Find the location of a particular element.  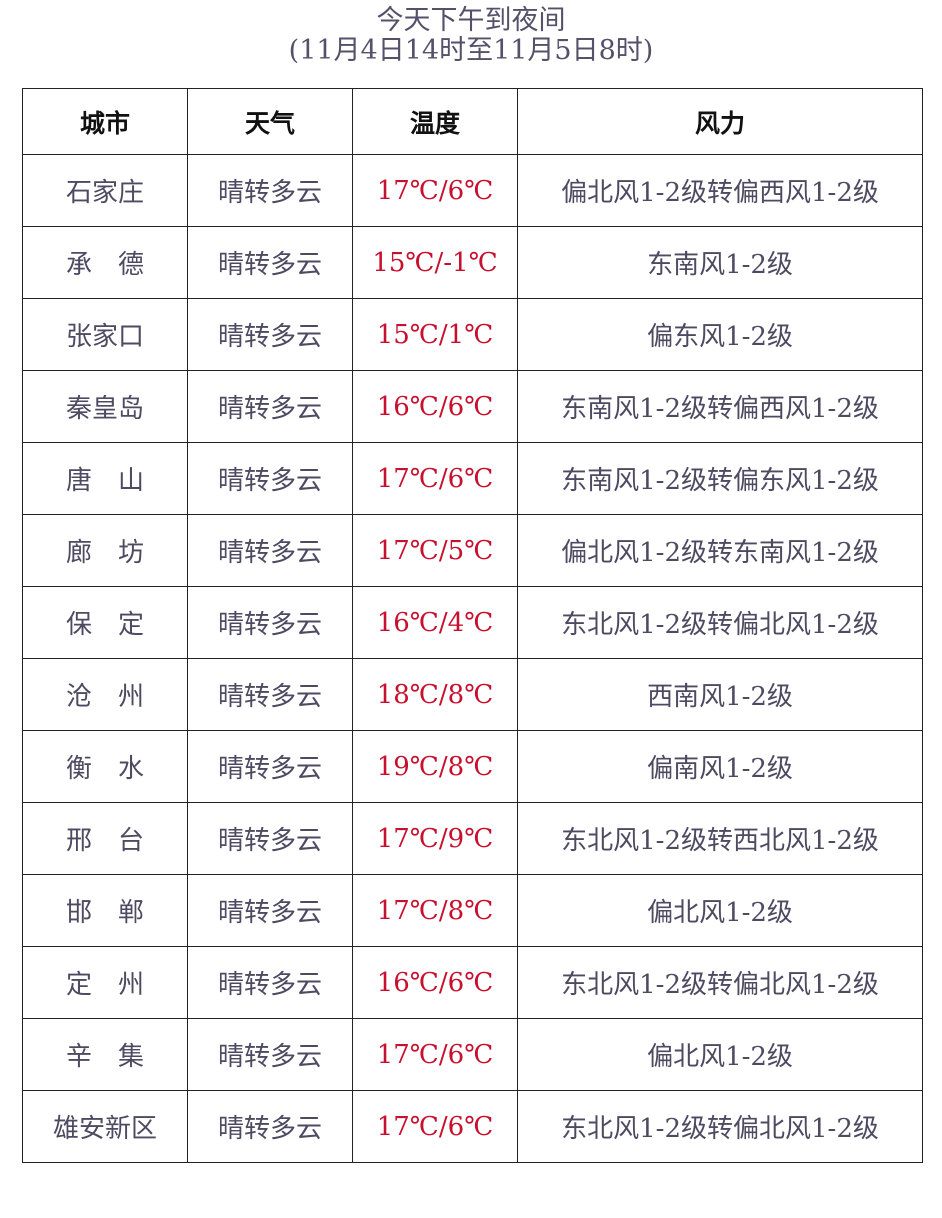

cell-wind: 偏北风1-2级转东南风1-2级 is located at coordinates (720, 550).